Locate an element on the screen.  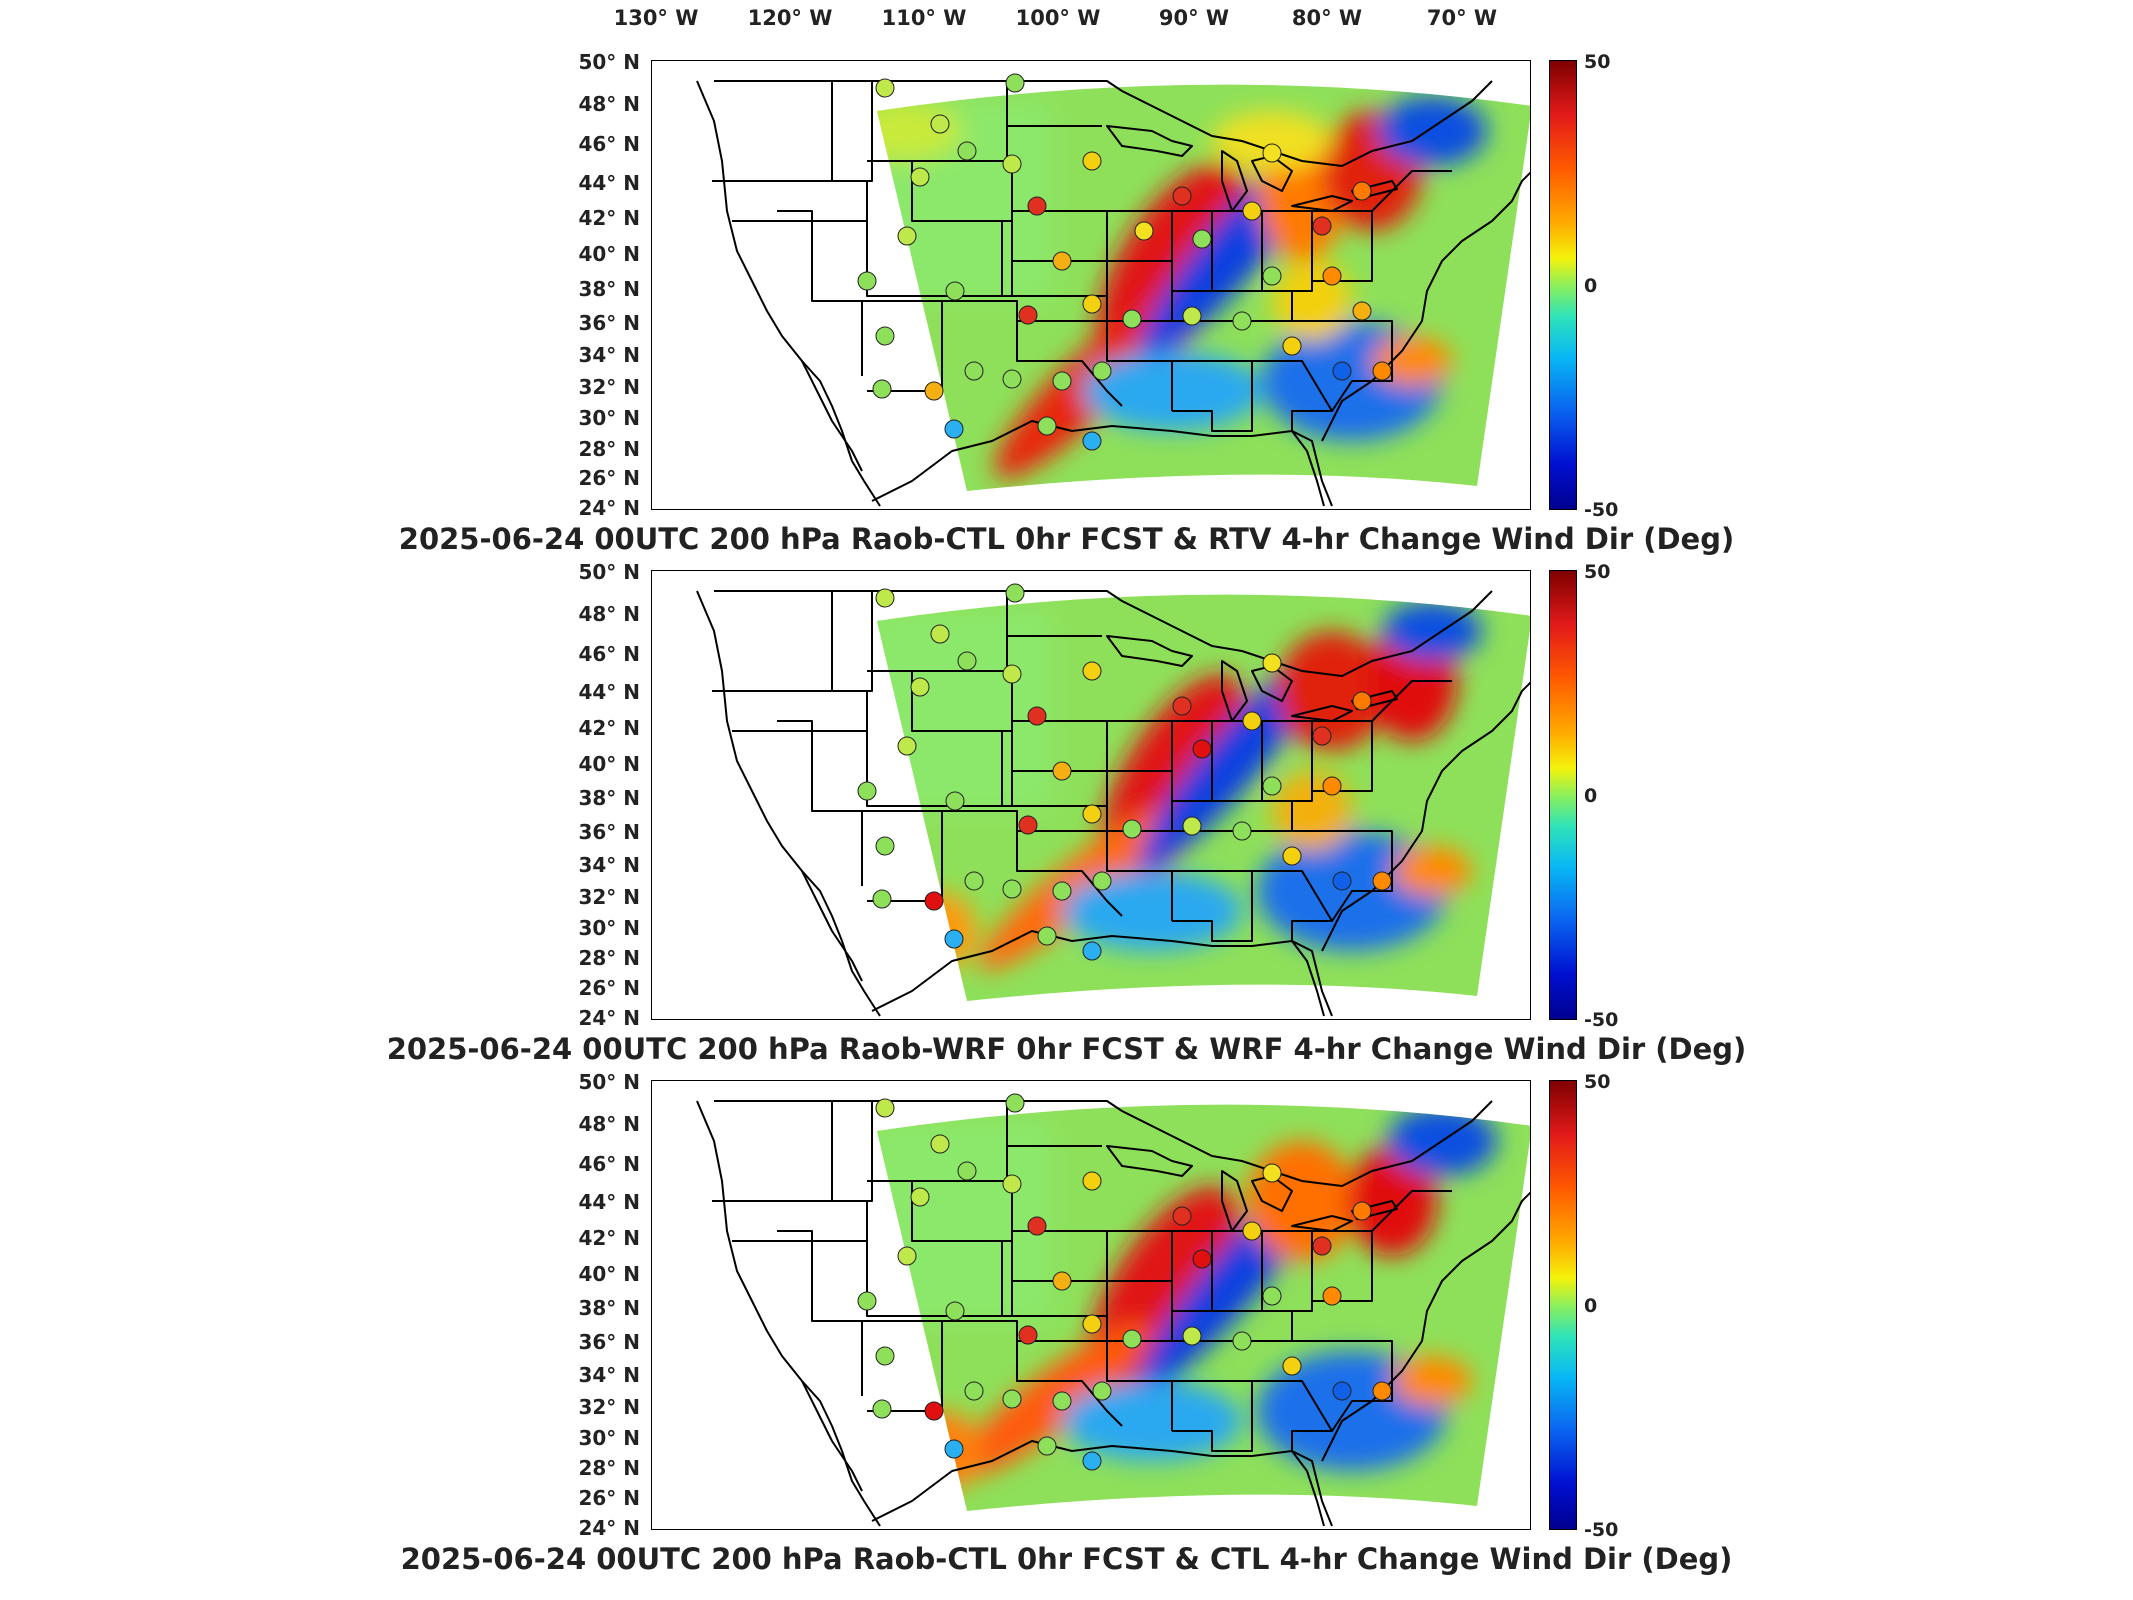
lon-label-130w: 130° W is located at coordinates (656, 18).